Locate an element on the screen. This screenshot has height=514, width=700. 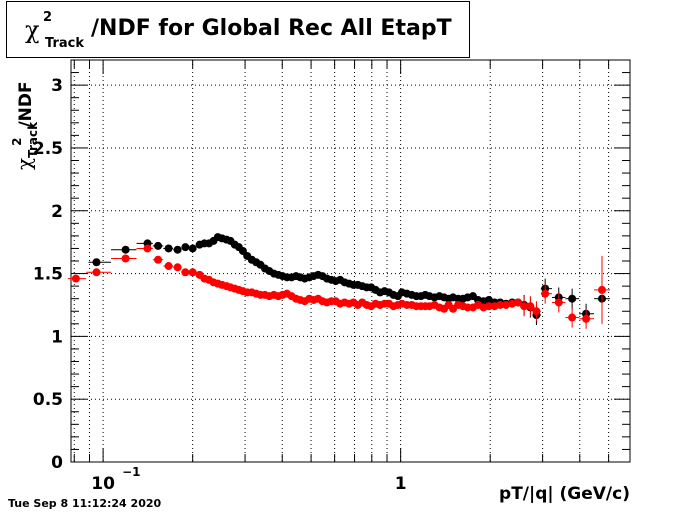
y-axis-label: χTrack2/NDF is located at coordinates (31, 115).